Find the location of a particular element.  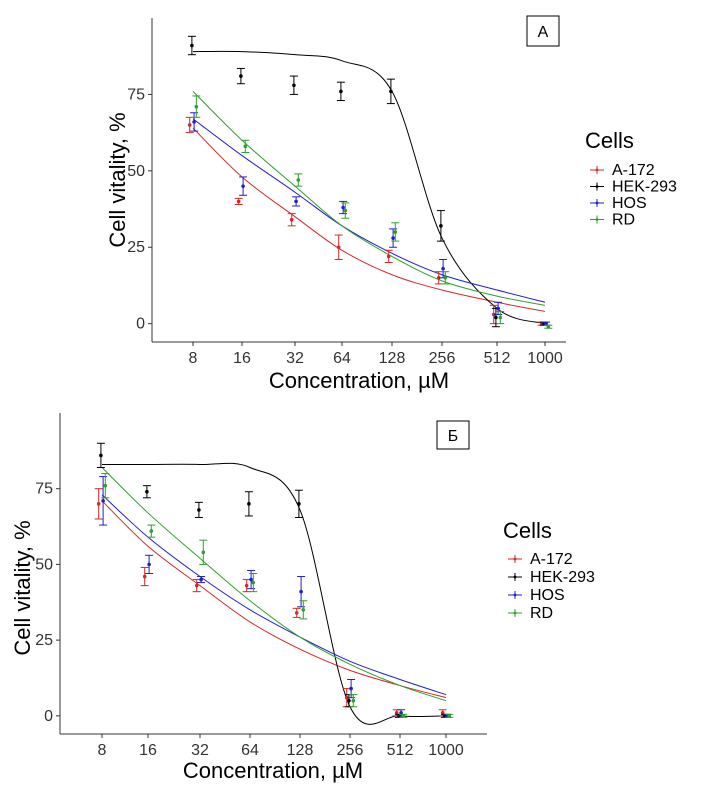

y-tick-label: 25 is located at coordinates (136, 247).